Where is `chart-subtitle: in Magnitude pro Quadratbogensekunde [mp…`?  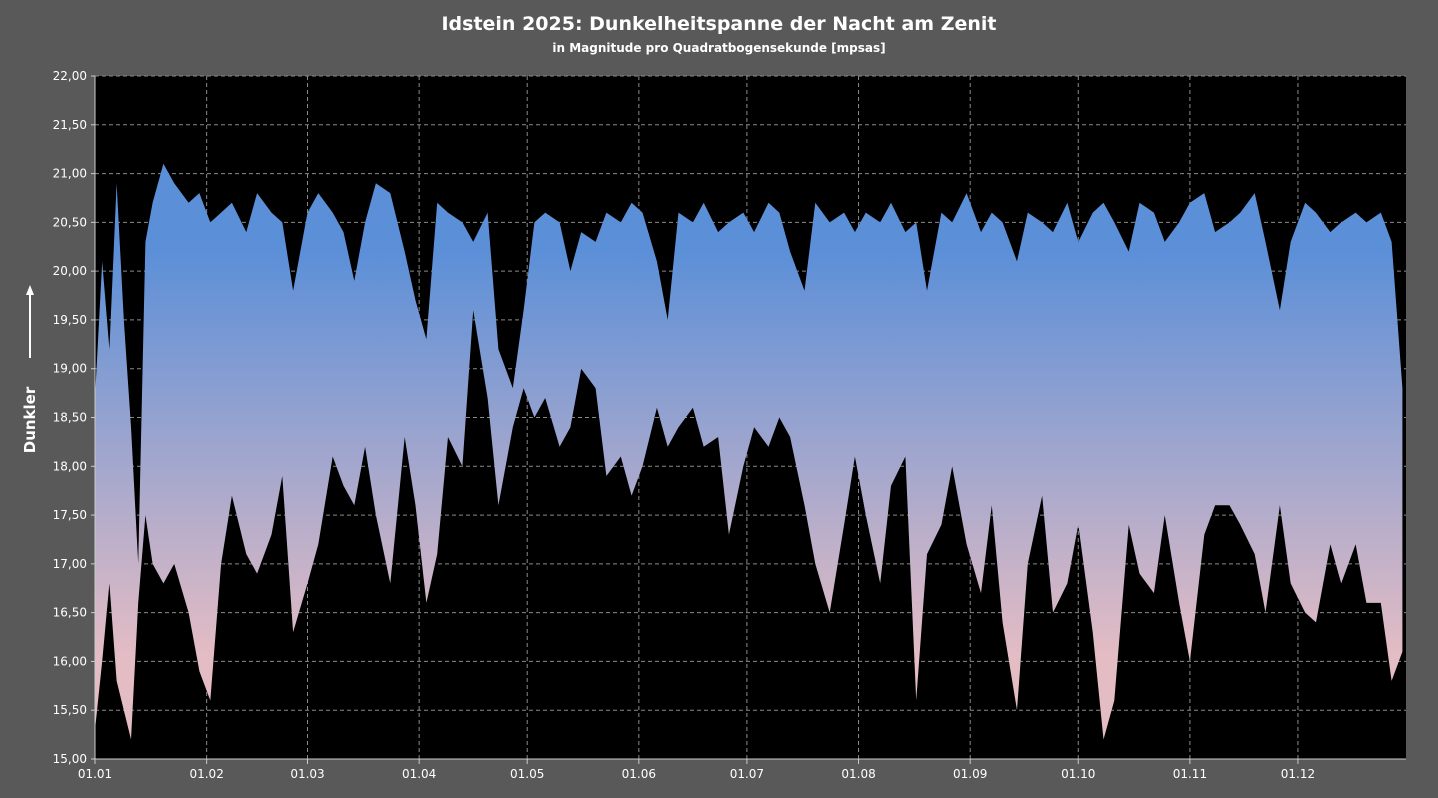
chart-subtitle: in Magnitude pro Quadratbogensekunde [mp… is located at coordinates (718, 48).